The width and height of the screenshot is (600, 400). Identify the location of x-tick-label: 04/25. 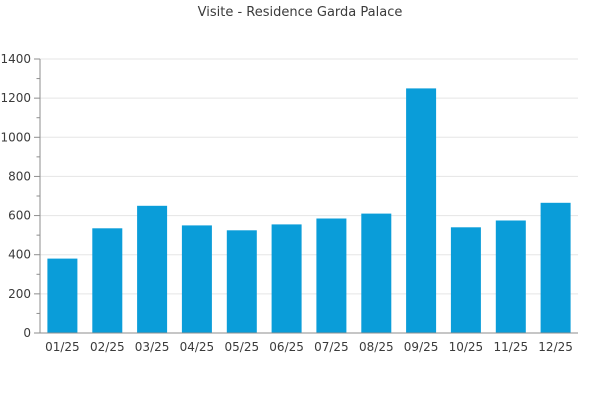
(197, 347).